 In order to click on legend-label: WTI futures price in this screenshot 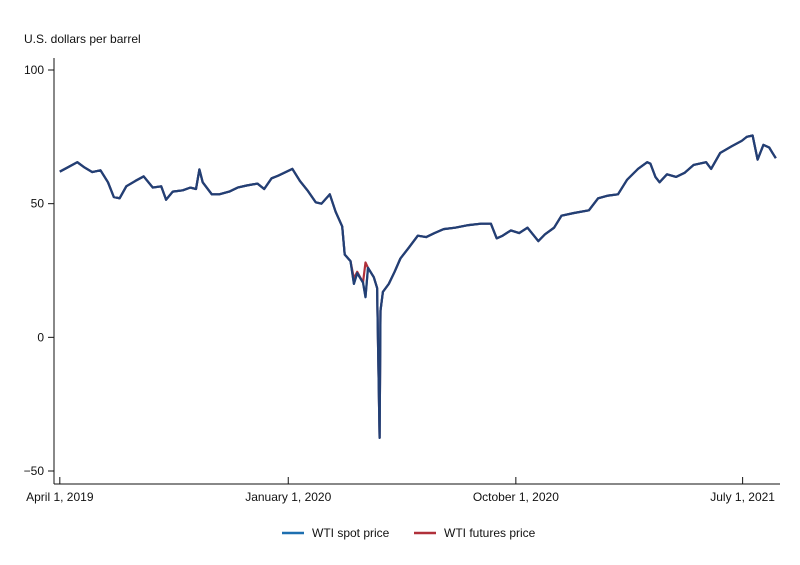, I will do `click(490, 533)`.